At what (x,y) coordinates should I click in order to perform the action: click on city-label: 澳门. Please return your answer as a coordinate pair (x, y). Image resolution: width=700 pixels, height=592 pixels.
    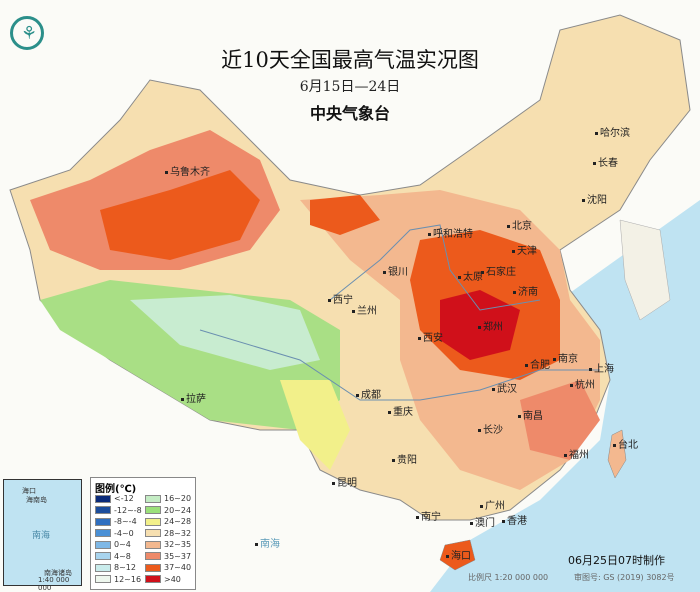
    Looking at the image, I should click on (482, 521).